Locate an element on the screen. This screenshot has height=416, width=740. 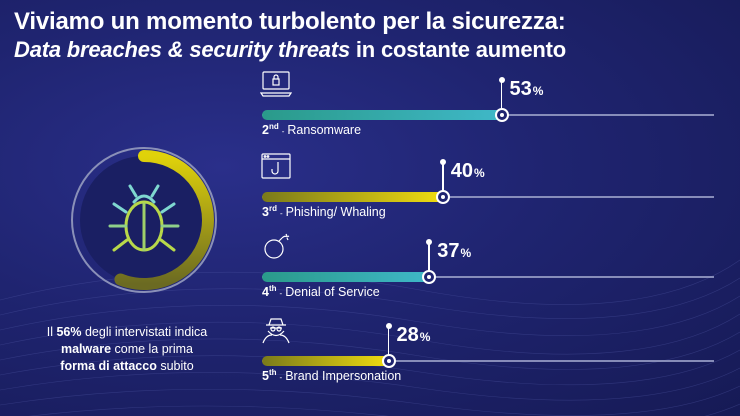
browser-hook-icon is located at coordinates (276, 166).